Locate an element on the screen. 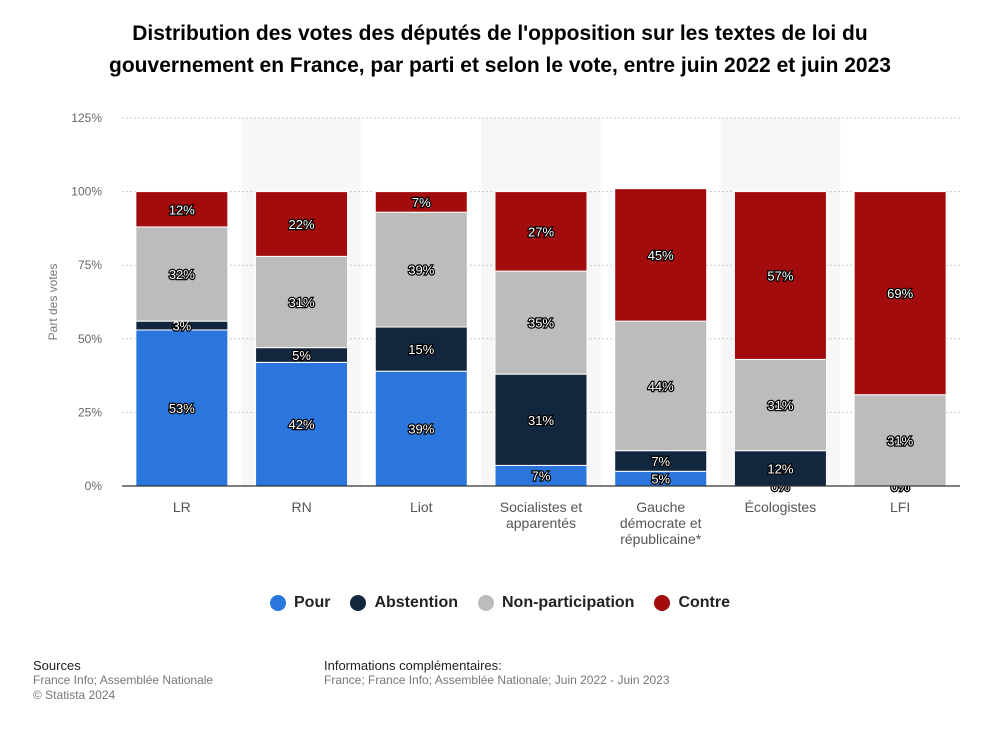 This screenshot has width=1000, height=743. x-tick-label: LR is located at coordinates (182, 507).